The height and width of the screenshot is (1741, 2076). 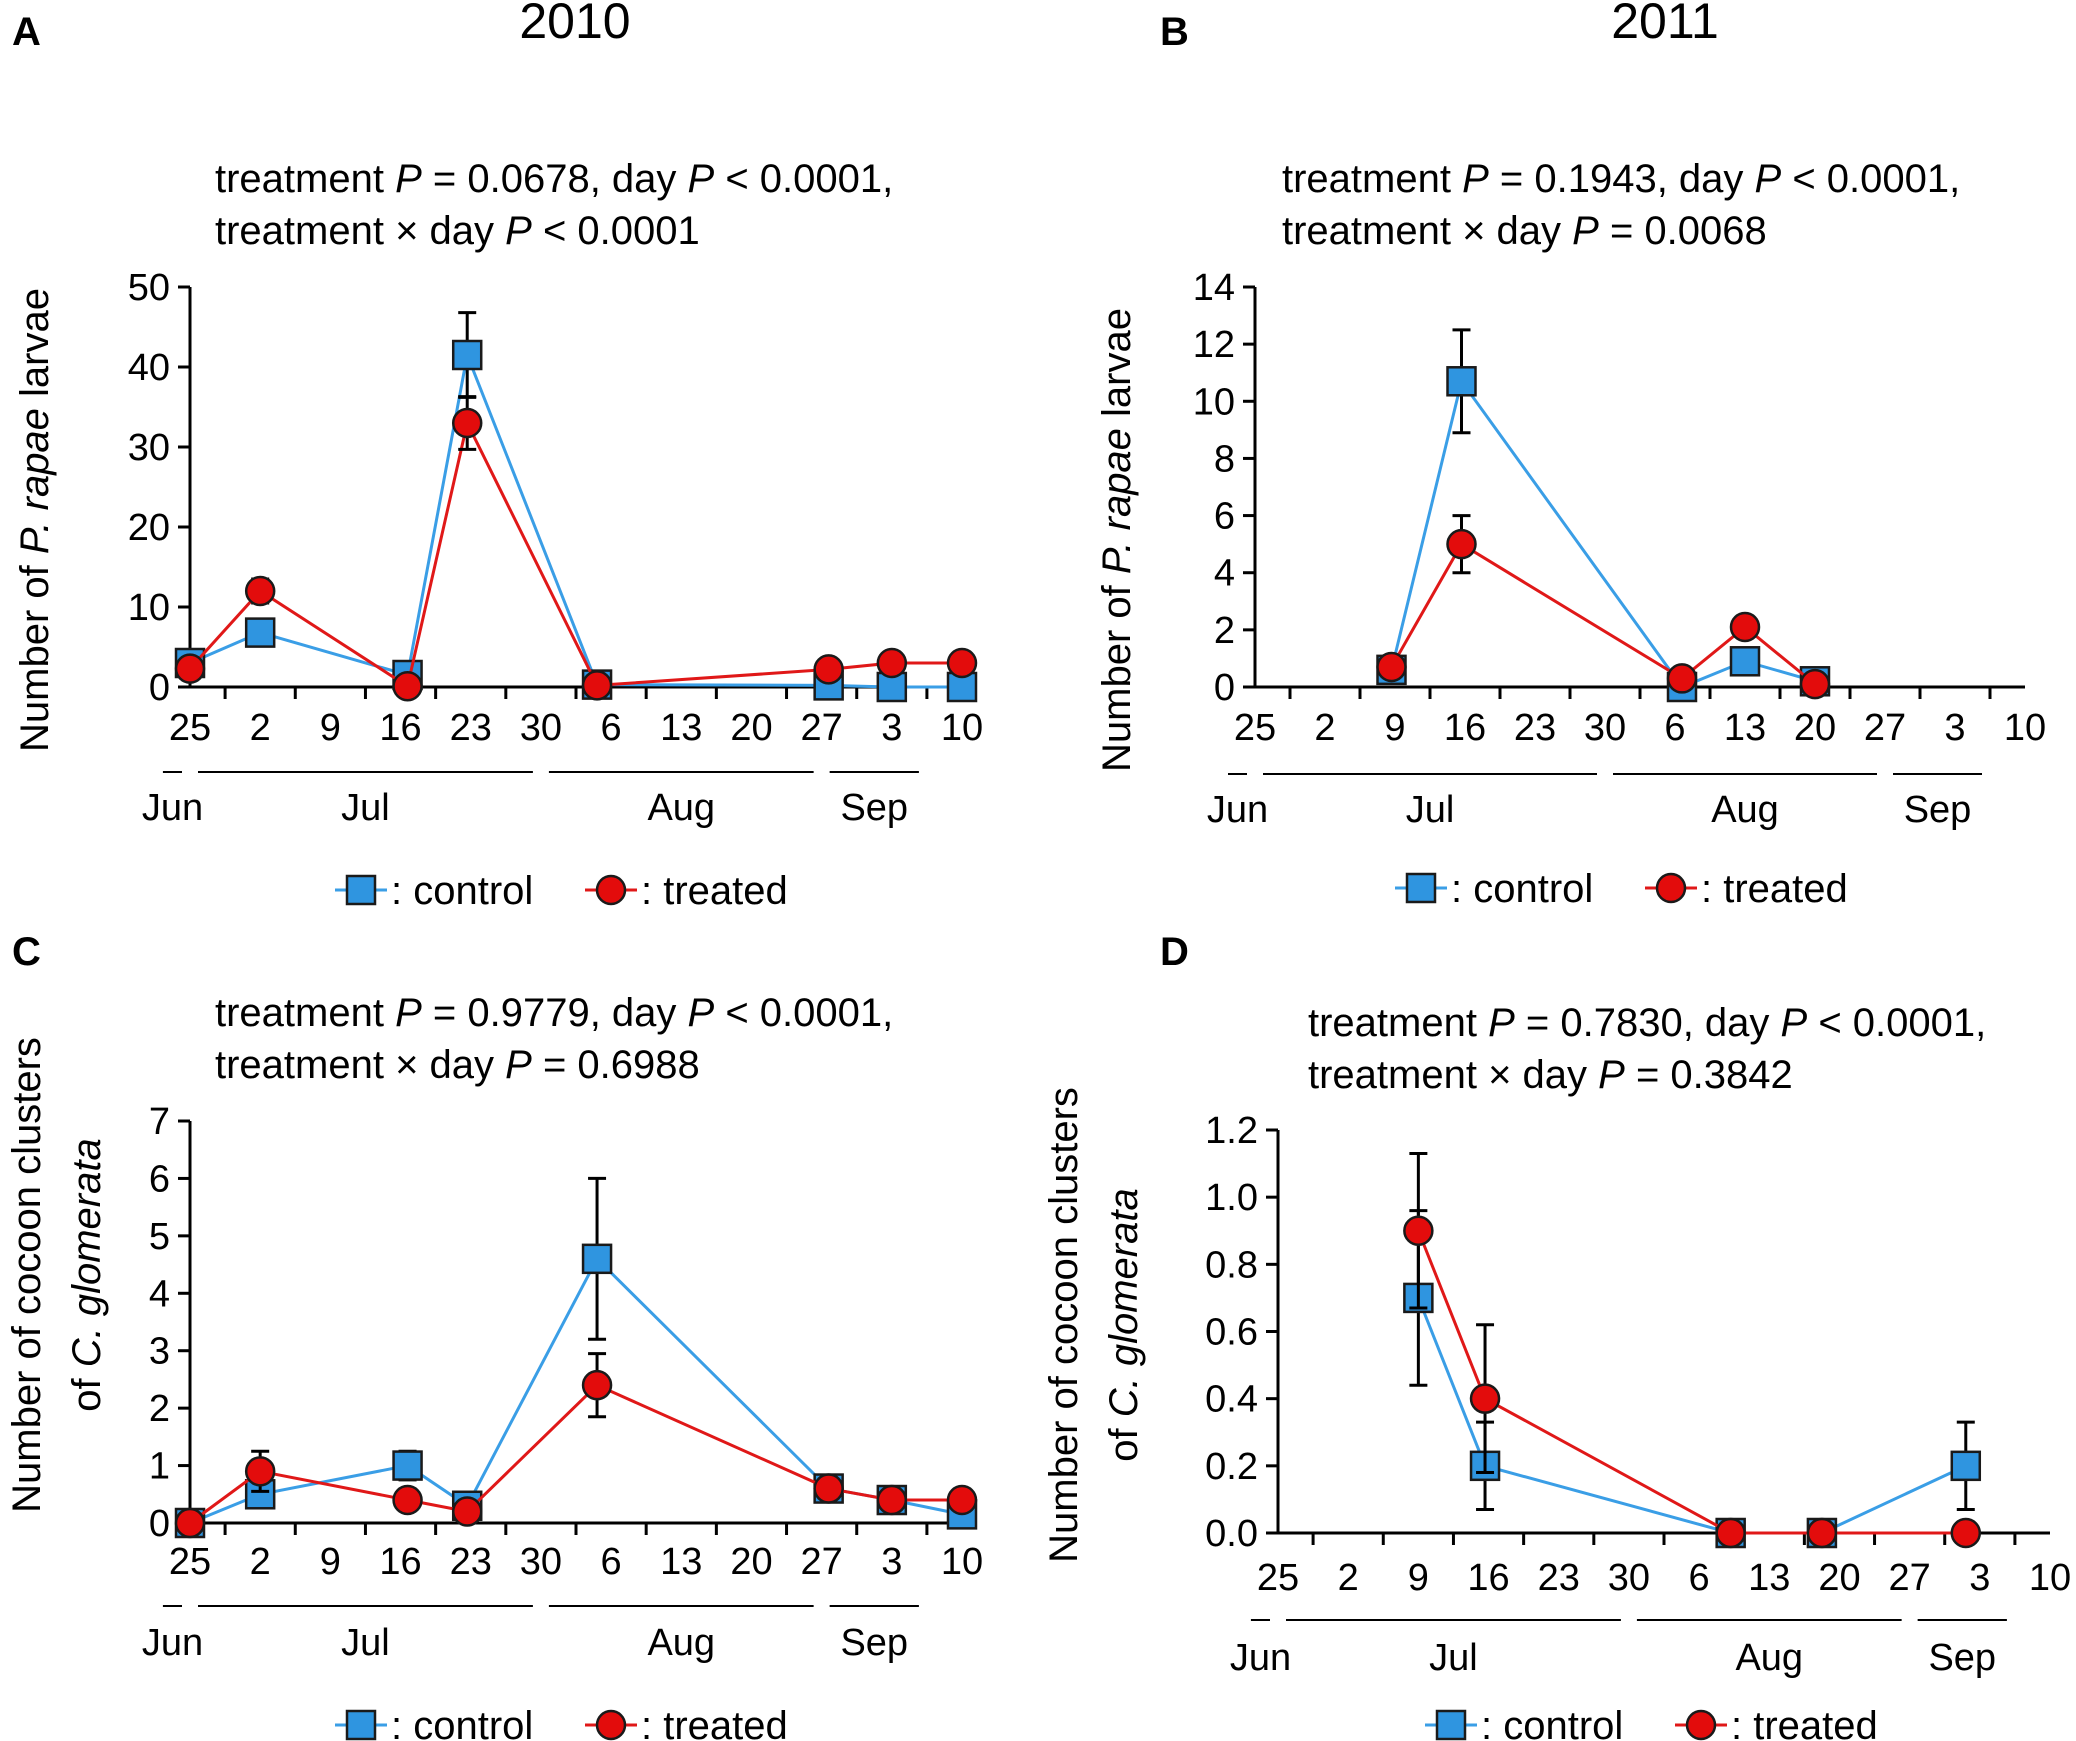 I want to click on y-axis-label: Number of cocoon clusters, so click(x=27, y=1275).